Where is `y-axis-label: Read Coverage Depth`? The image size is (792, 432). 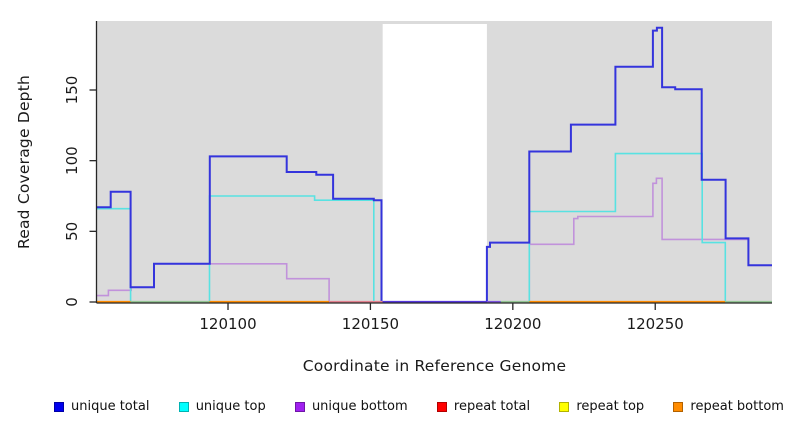
y-axis-label: Read Coverage Depth is located at coordinates (24, 162).